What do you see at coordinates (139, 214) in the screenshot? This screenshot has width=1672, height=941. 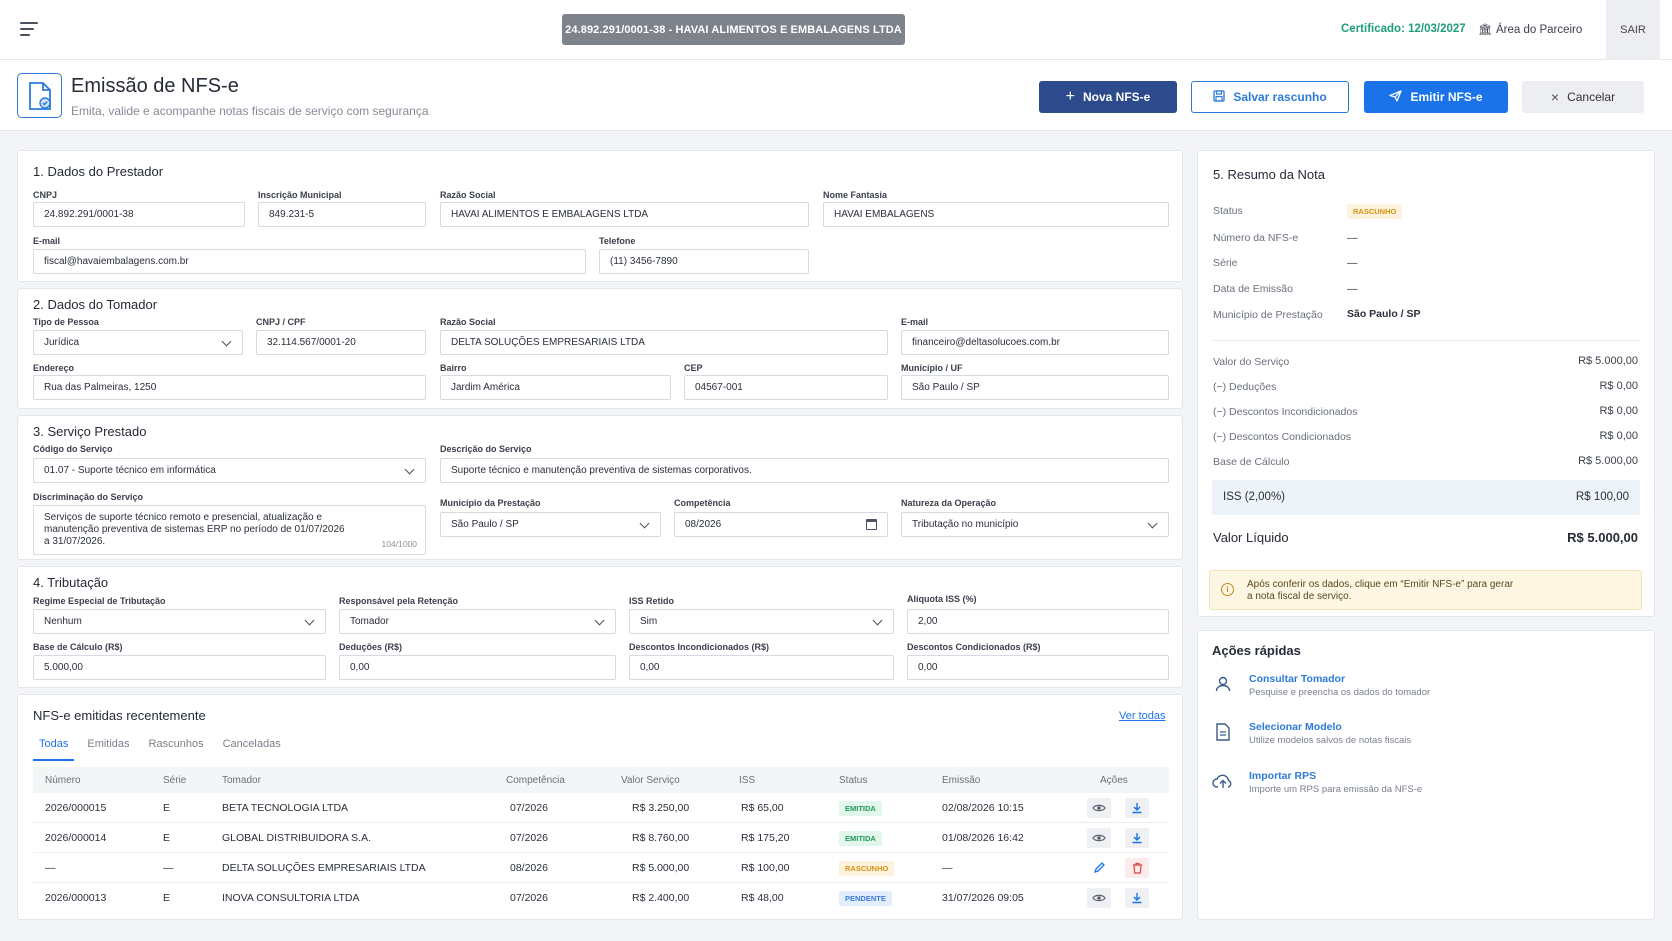 I see `provider-cnpj-field: 24.892.291/0001-38` at bounding box center [139, 214].